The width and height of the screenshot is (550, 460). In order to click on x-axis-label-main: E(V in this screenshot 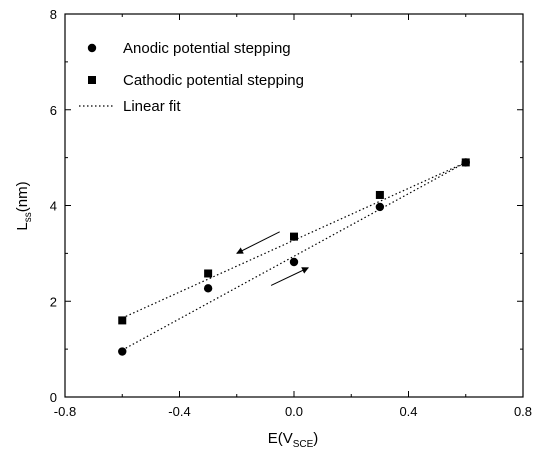, I will do `click(280, 438)`.